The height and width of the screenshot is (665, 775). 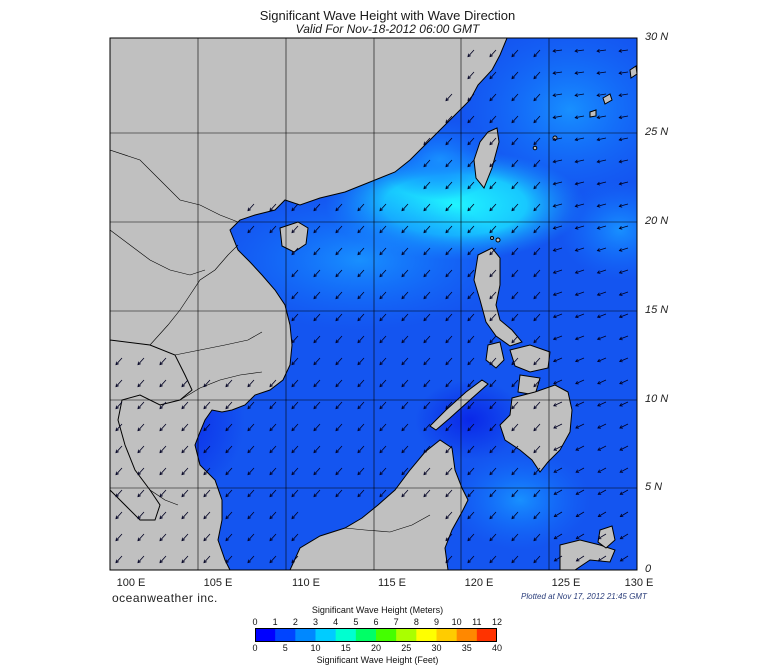 What do you see at coordinates (376, 635) in the screenshot?
I see `colorbar` at bounding box center [376, 635].